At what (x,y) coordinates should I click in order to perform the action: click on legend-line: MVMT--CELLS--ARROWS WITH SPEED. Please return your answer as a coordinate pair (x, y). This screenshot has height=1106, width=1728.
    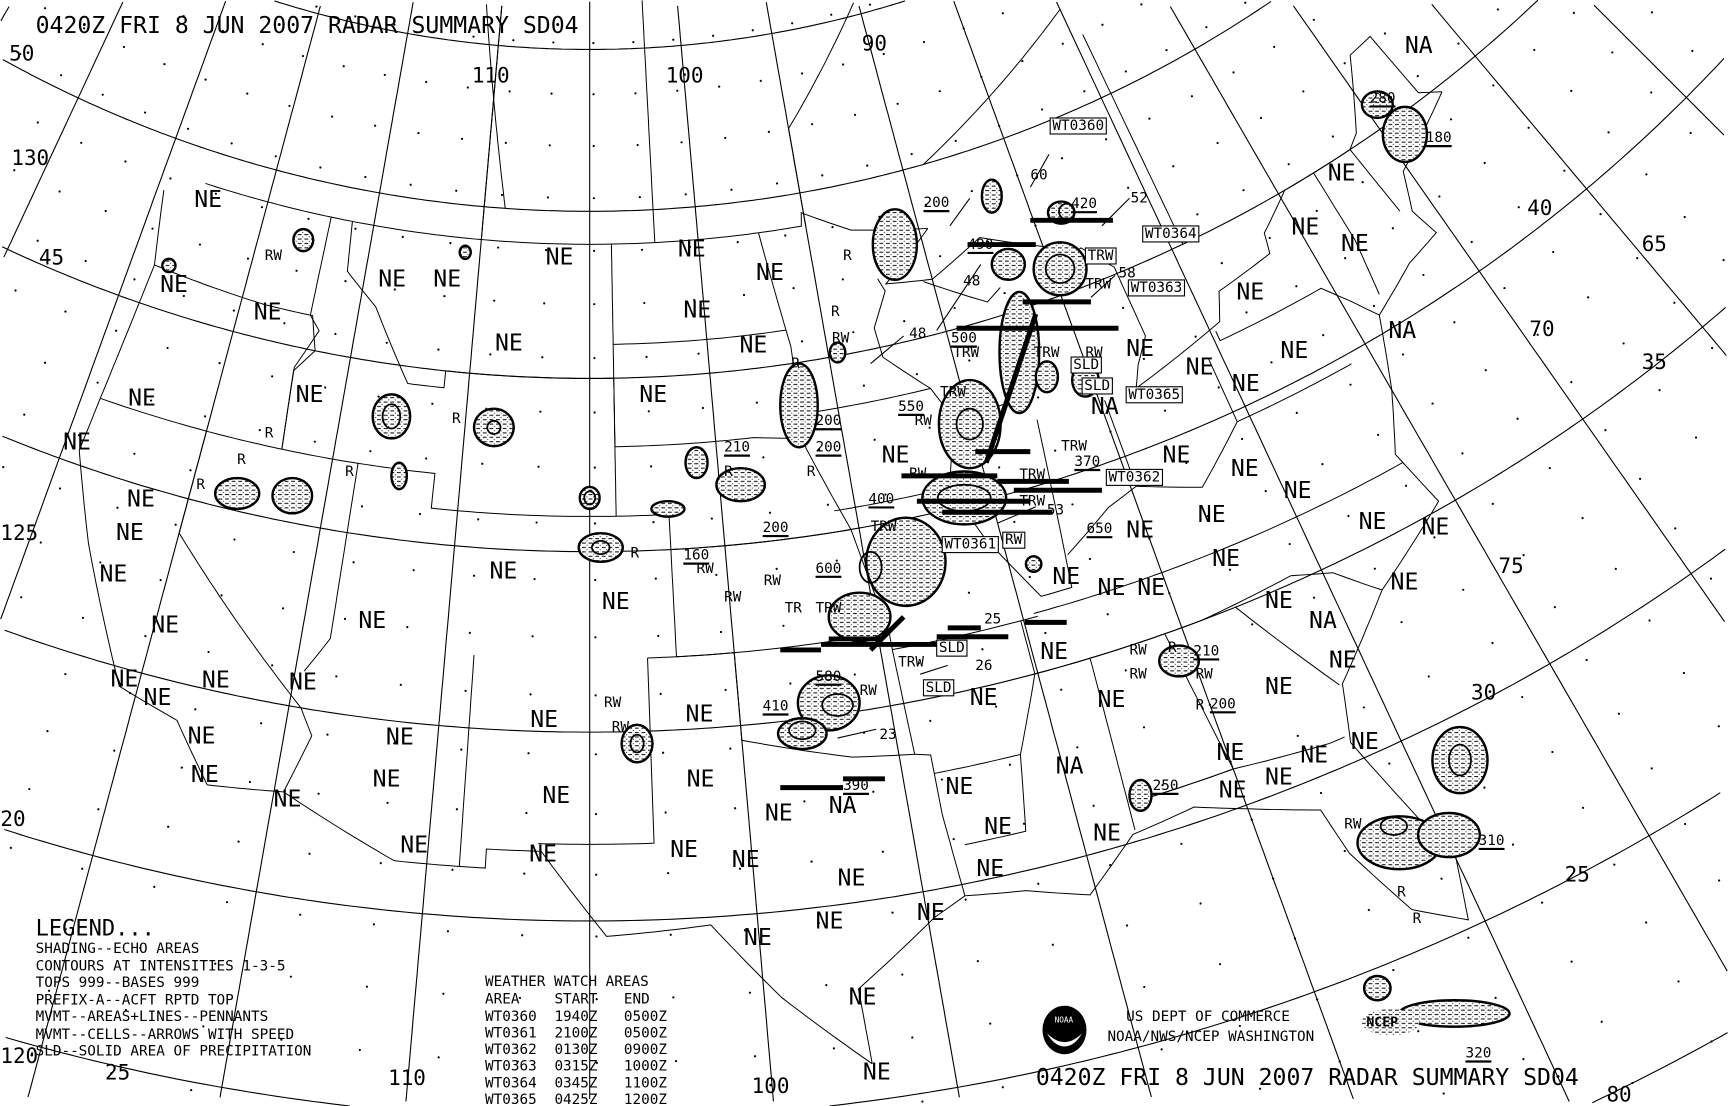
    Looking at the image, I should click on (165, 1035).